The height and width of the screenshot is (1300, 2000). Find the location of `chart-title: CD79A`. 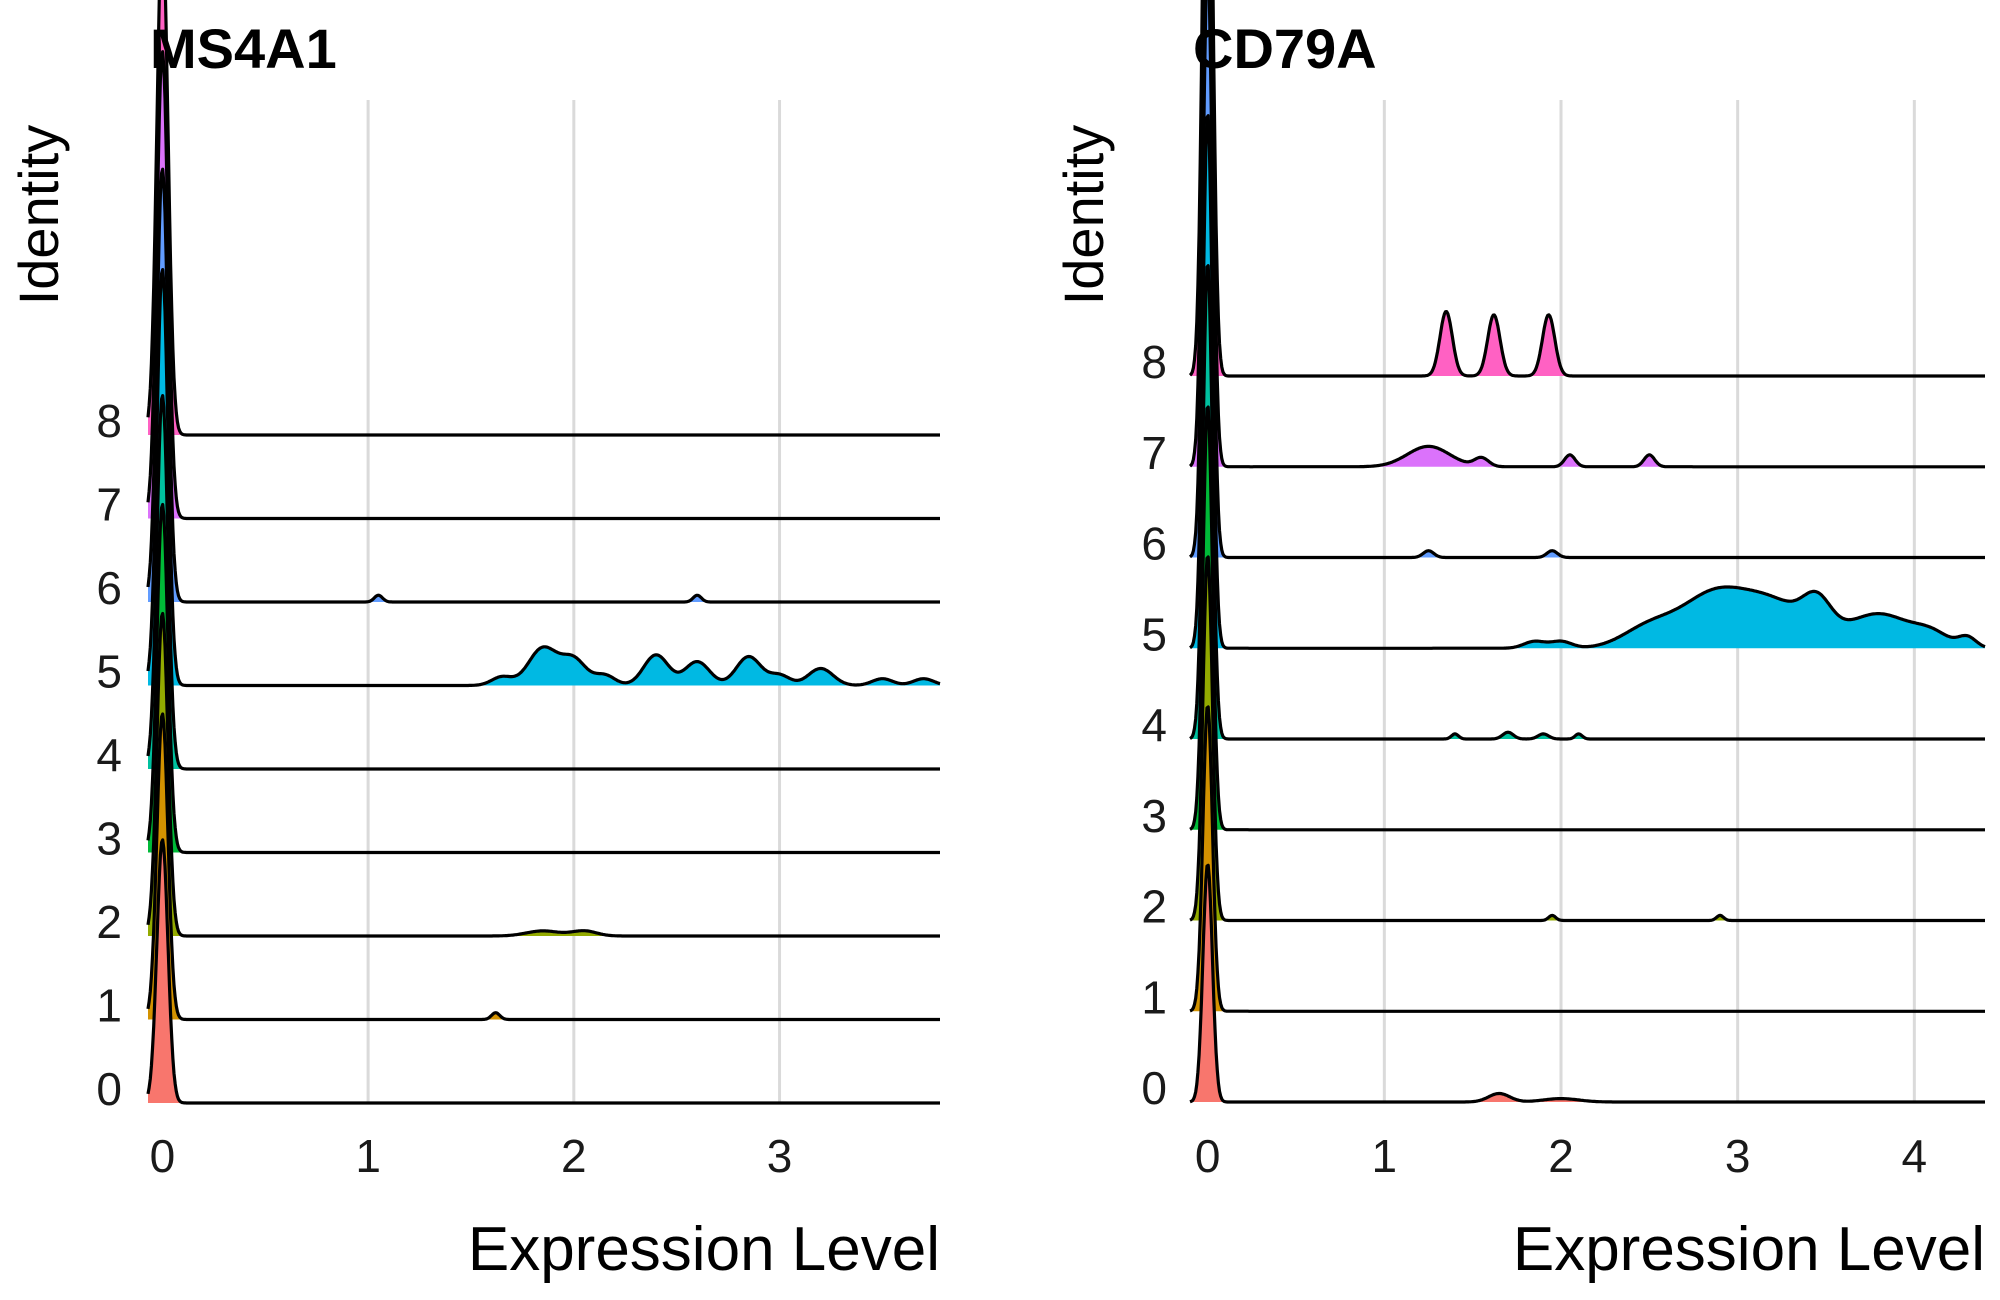

chart-title: CD79A is located at coordinates (1285, 48).